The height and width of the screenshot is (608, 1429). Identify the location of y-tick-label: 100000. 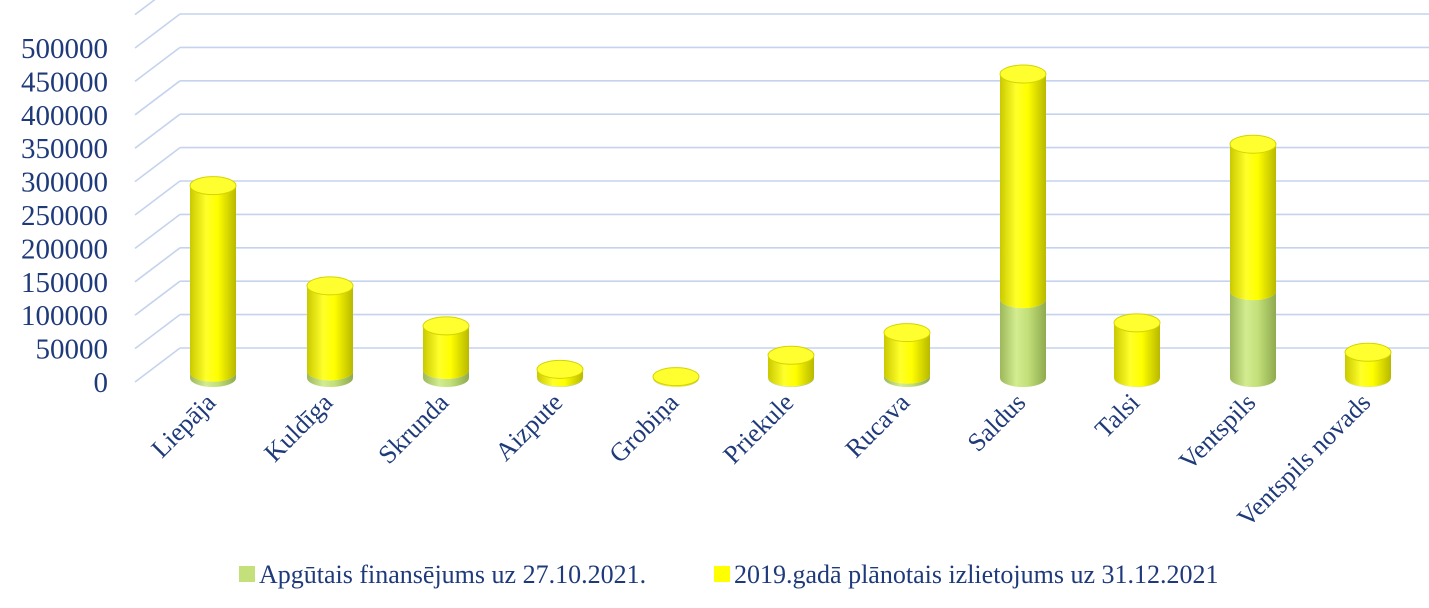
(64, 316).